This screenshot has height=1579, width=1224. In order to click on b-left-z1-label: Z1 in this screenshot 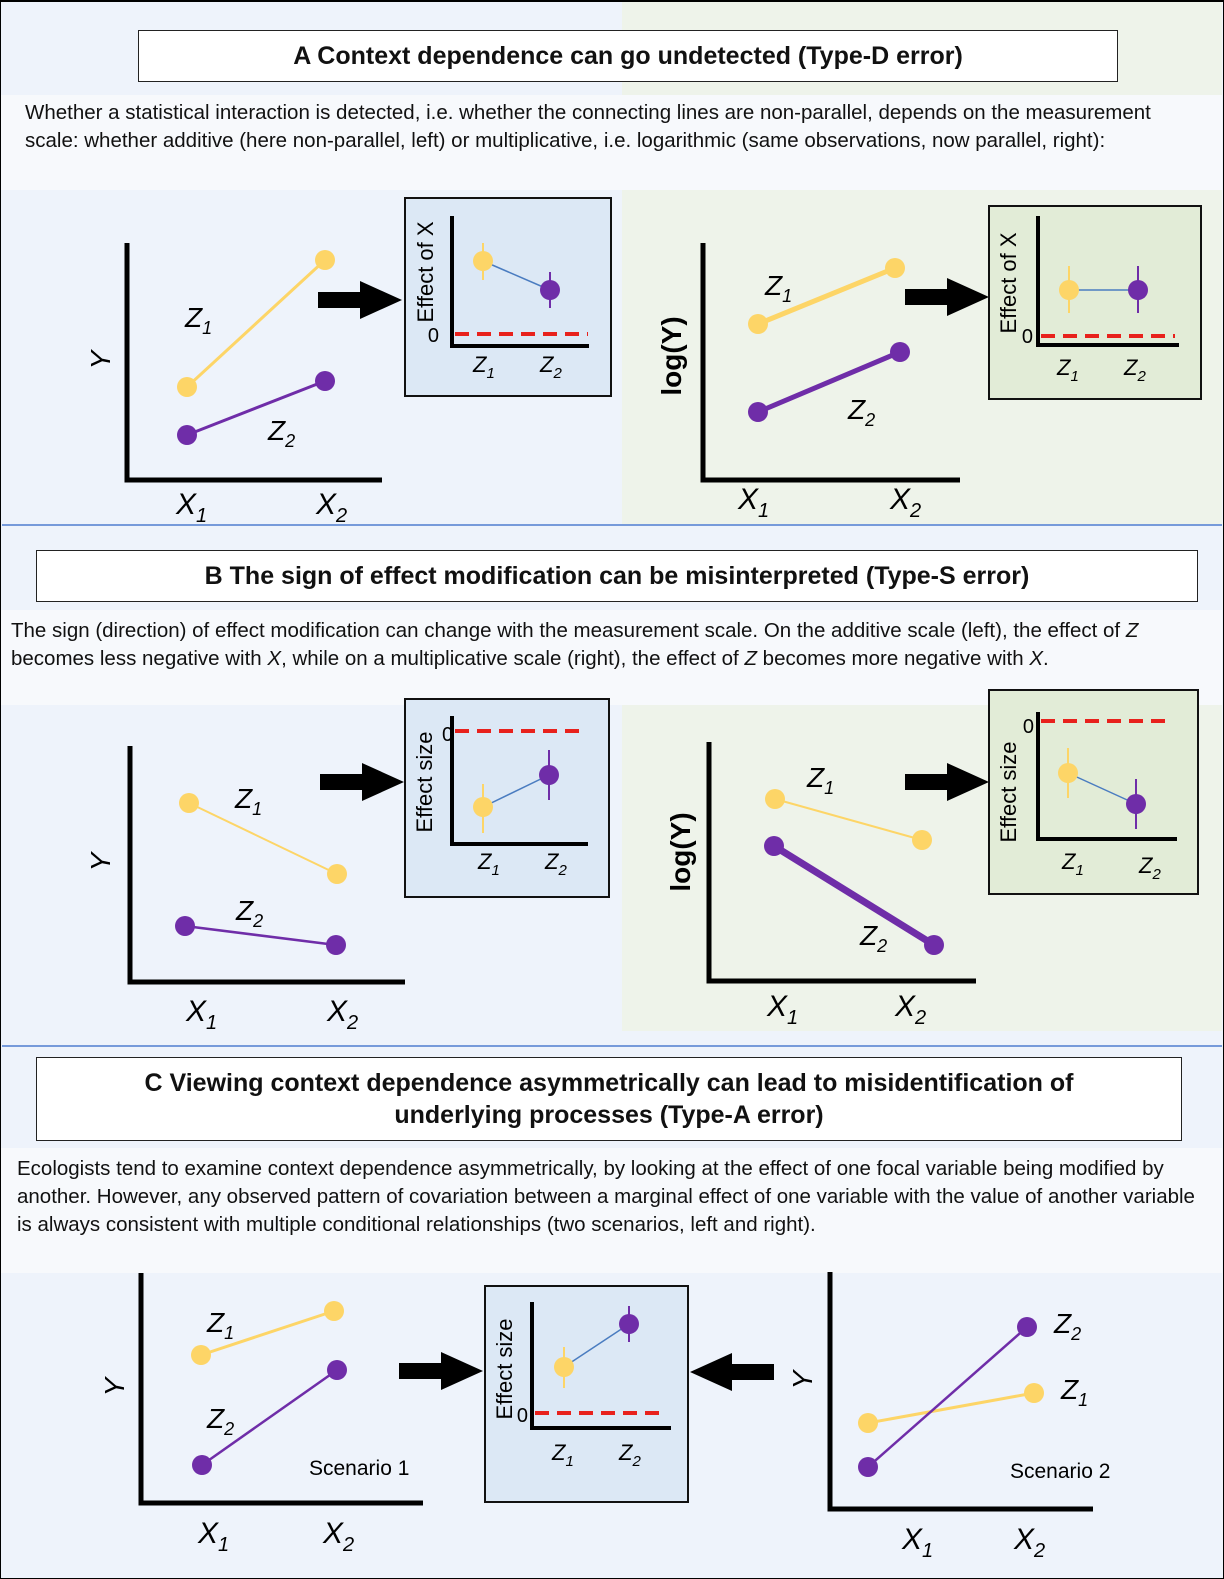, I will do `click(248, 801)`.